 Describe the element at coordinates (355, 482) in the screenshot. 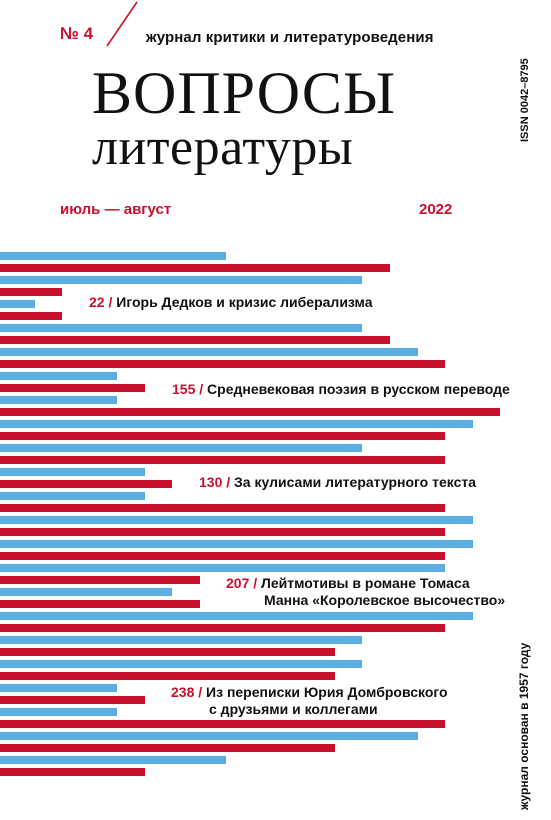

I see `article-title: За кулисами литературного текста` at that location.